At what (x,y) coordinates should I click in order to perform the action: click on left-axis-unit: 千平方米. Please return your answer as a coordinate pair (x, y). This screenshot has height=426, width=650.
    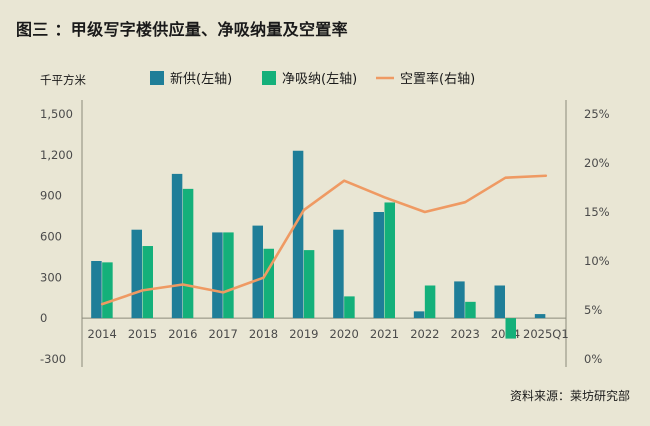
    Looking at the image, I should click on (63, 80).